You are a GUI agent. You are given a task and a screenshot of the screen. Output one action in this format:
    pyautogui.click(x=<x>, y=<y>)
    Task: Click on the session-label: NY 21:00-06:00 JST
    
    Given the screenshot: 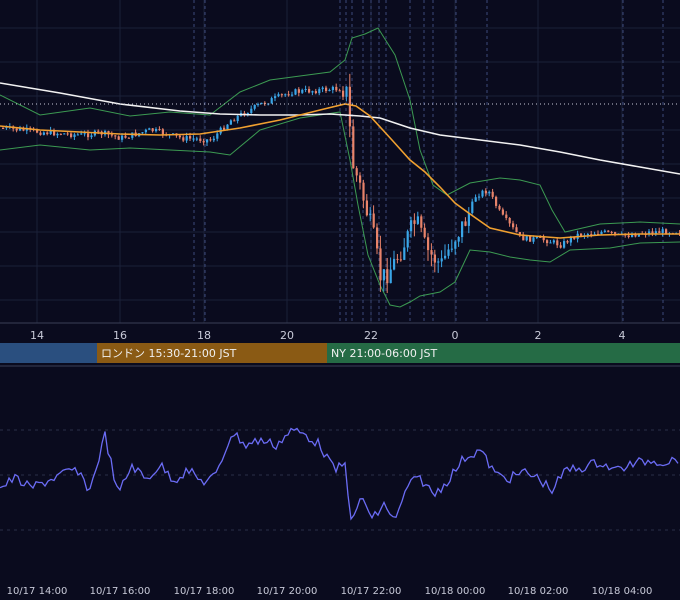 What is the action you would take?
    pyautogui.click(x=384, y=353)
    